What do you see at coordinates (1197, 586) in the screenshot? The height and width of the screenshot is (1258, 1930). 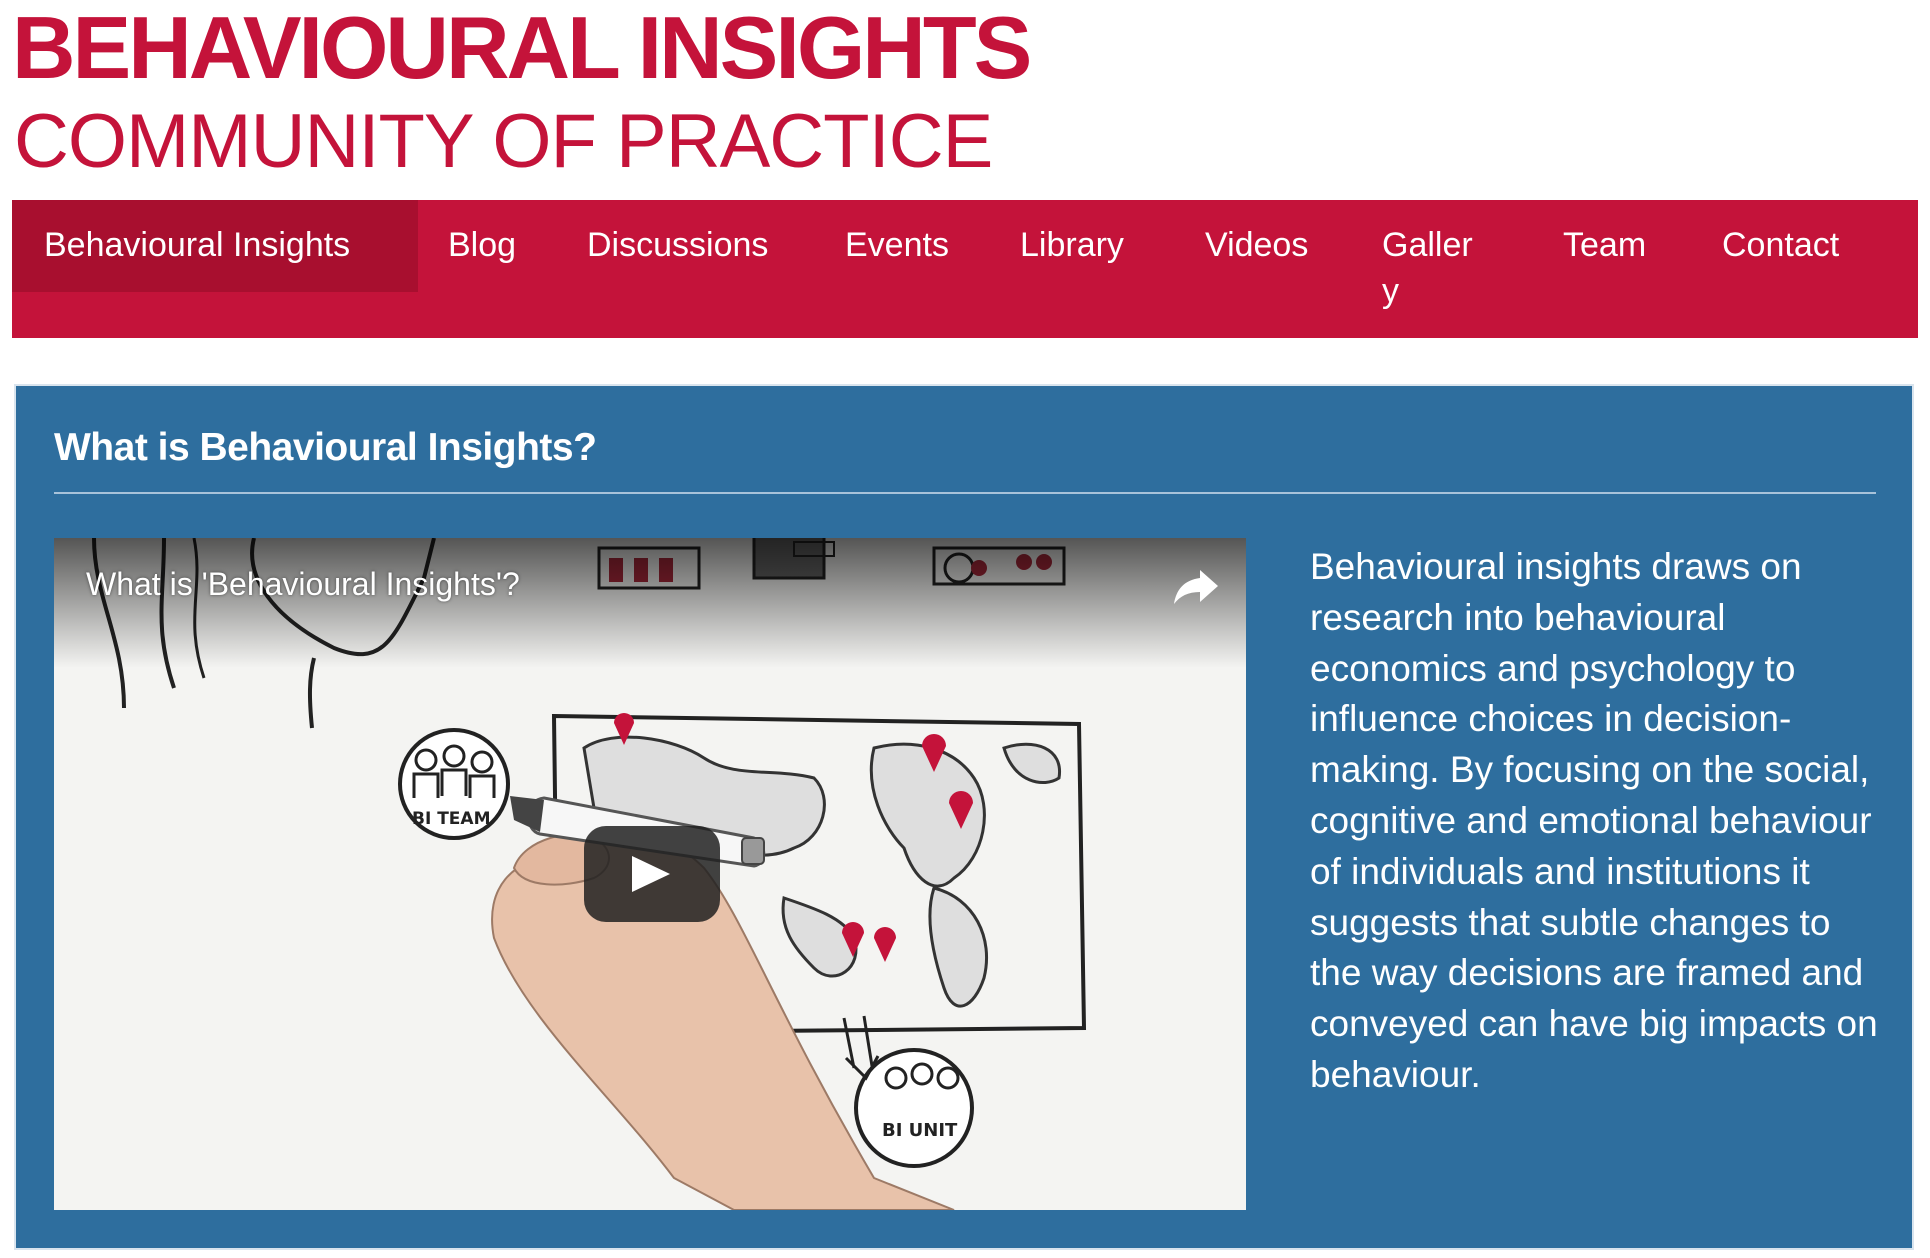 I see `share-icon` at bounding box center [1197, 586].